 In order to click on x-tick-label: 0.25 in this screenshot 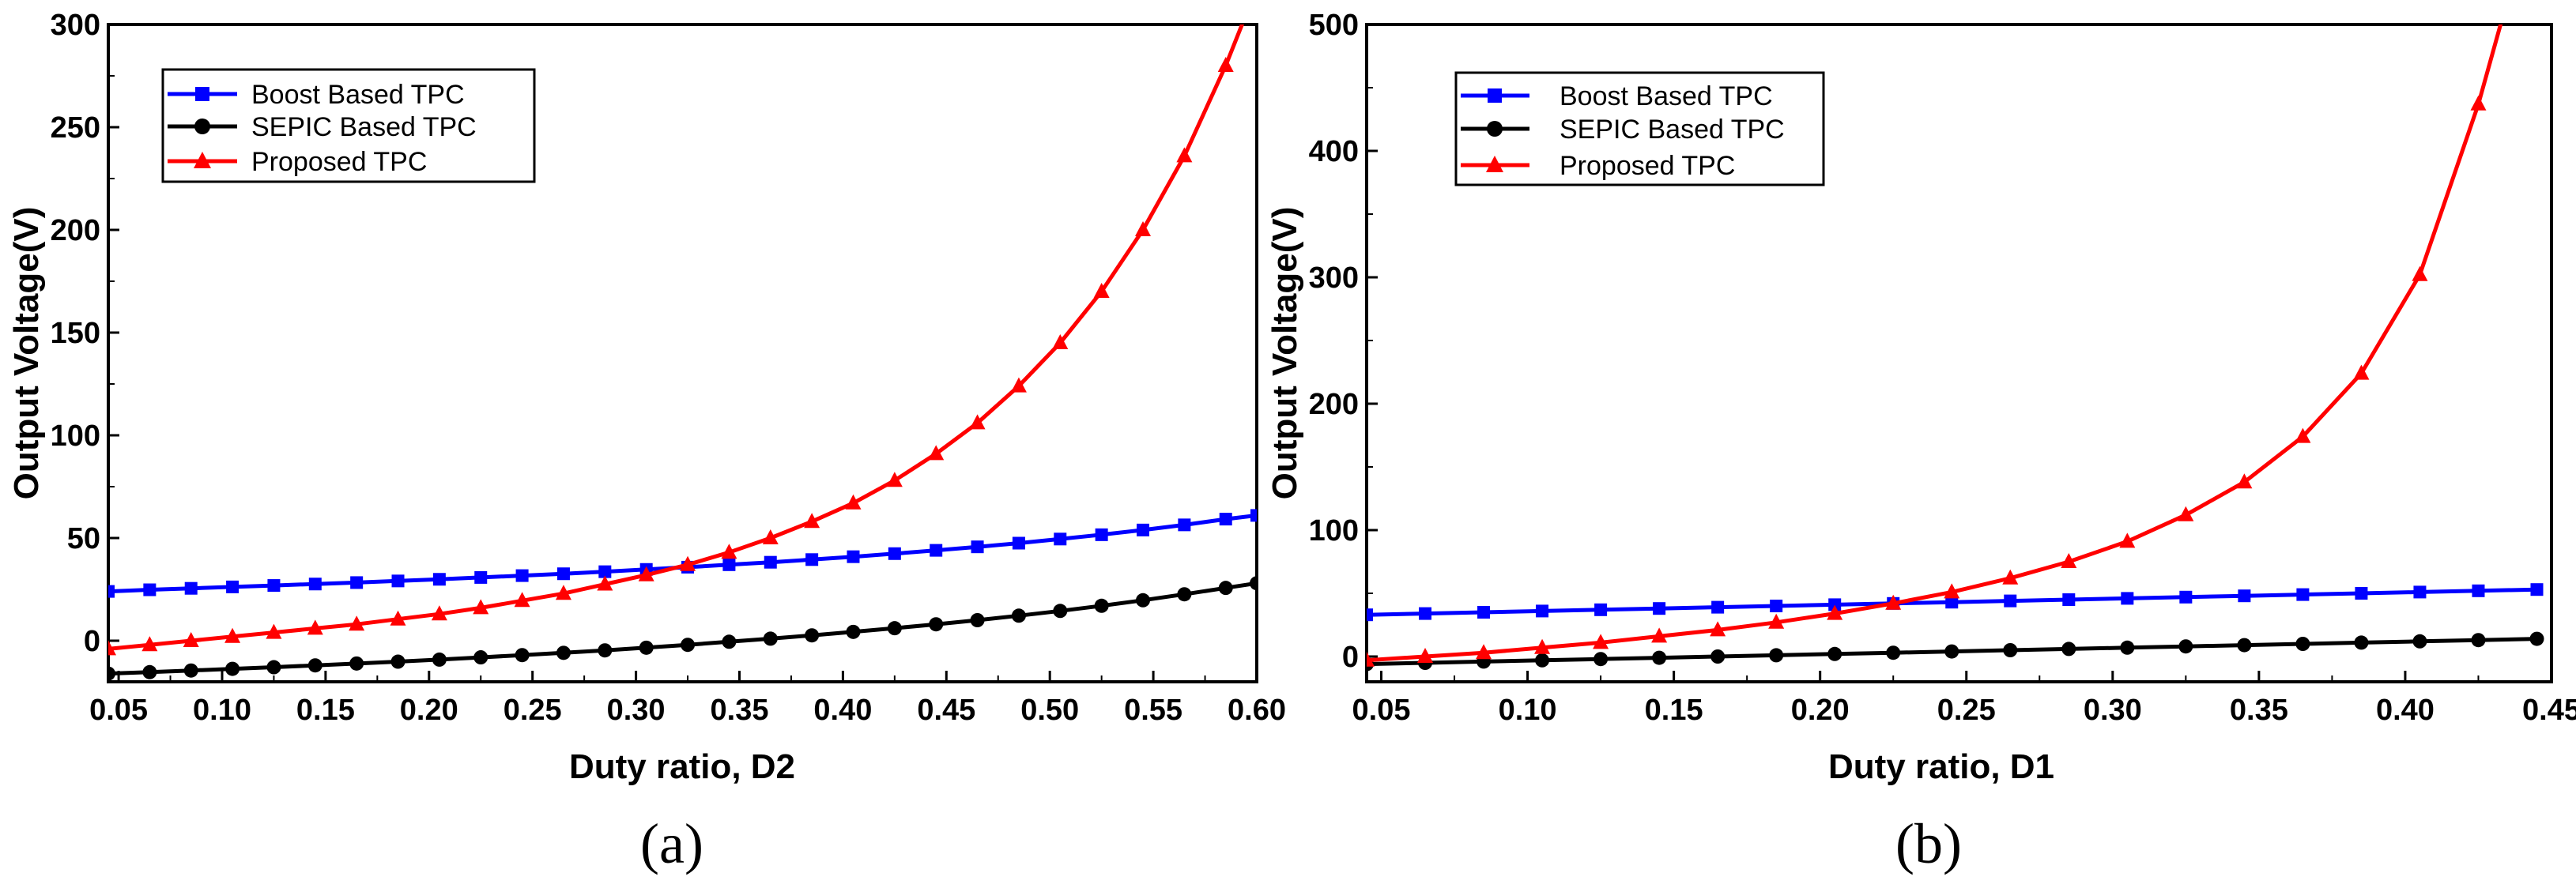, I will do `click(533, 710)`.